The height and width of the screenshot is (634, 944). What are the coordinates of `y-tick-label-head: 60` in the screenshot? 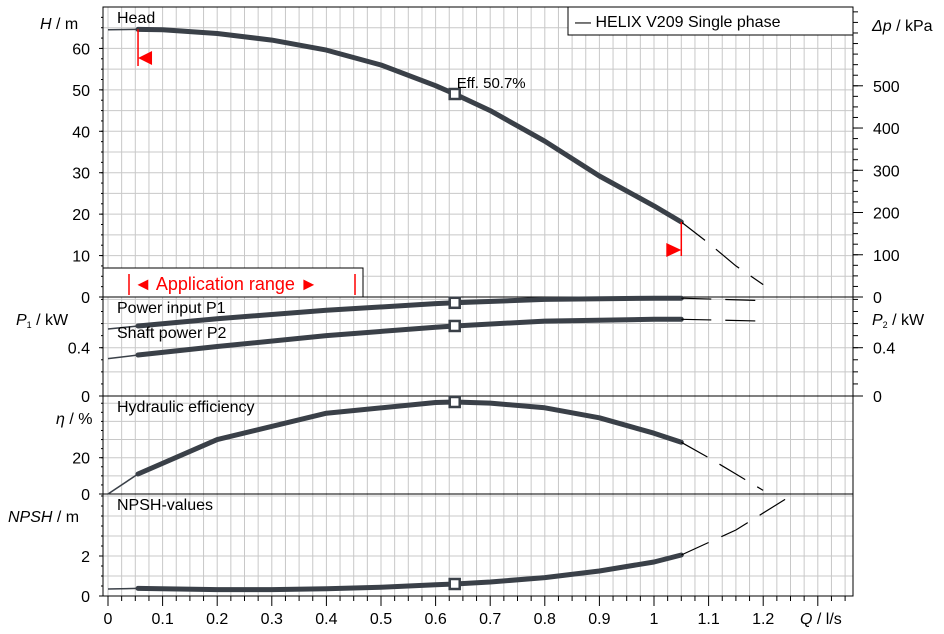 It's located at (81, 49).